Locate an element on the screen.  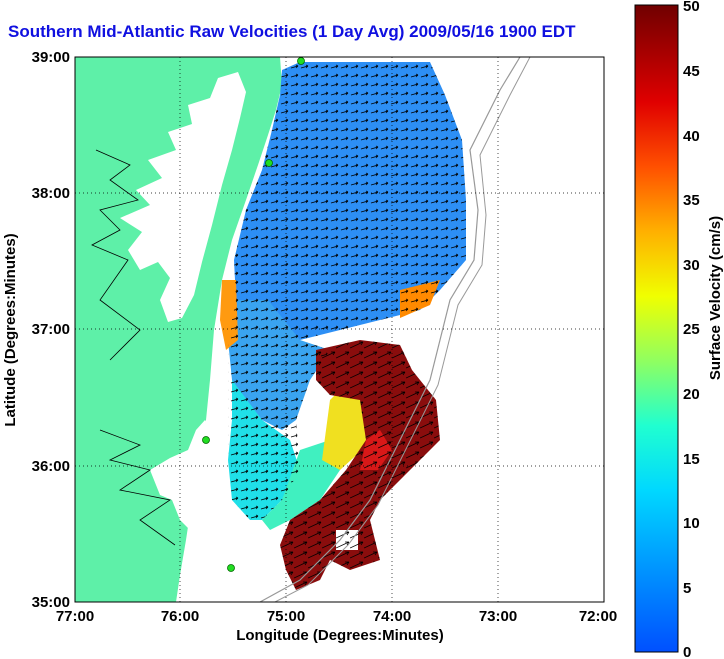
colorbar-ticks: 50 45 40 35 30 25 20 15 10 5 0 is located at coordinates (691, 329).